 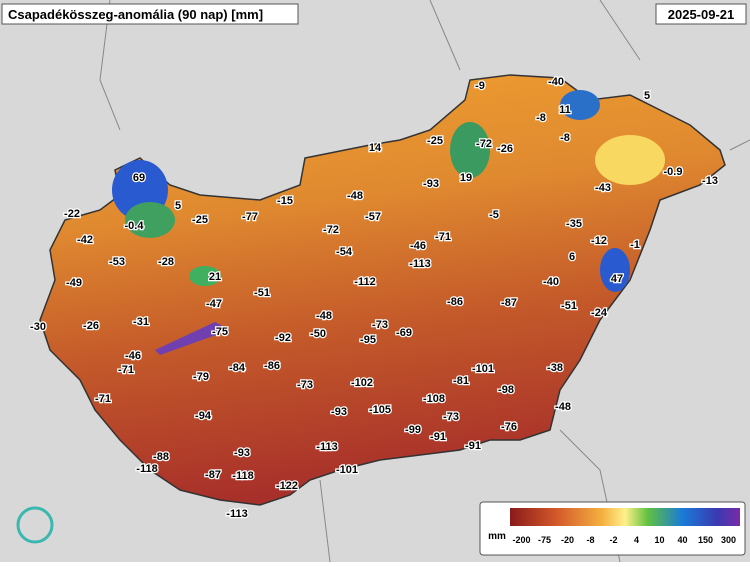 I want to click on station-value: 21, so click(x=215, y=277).